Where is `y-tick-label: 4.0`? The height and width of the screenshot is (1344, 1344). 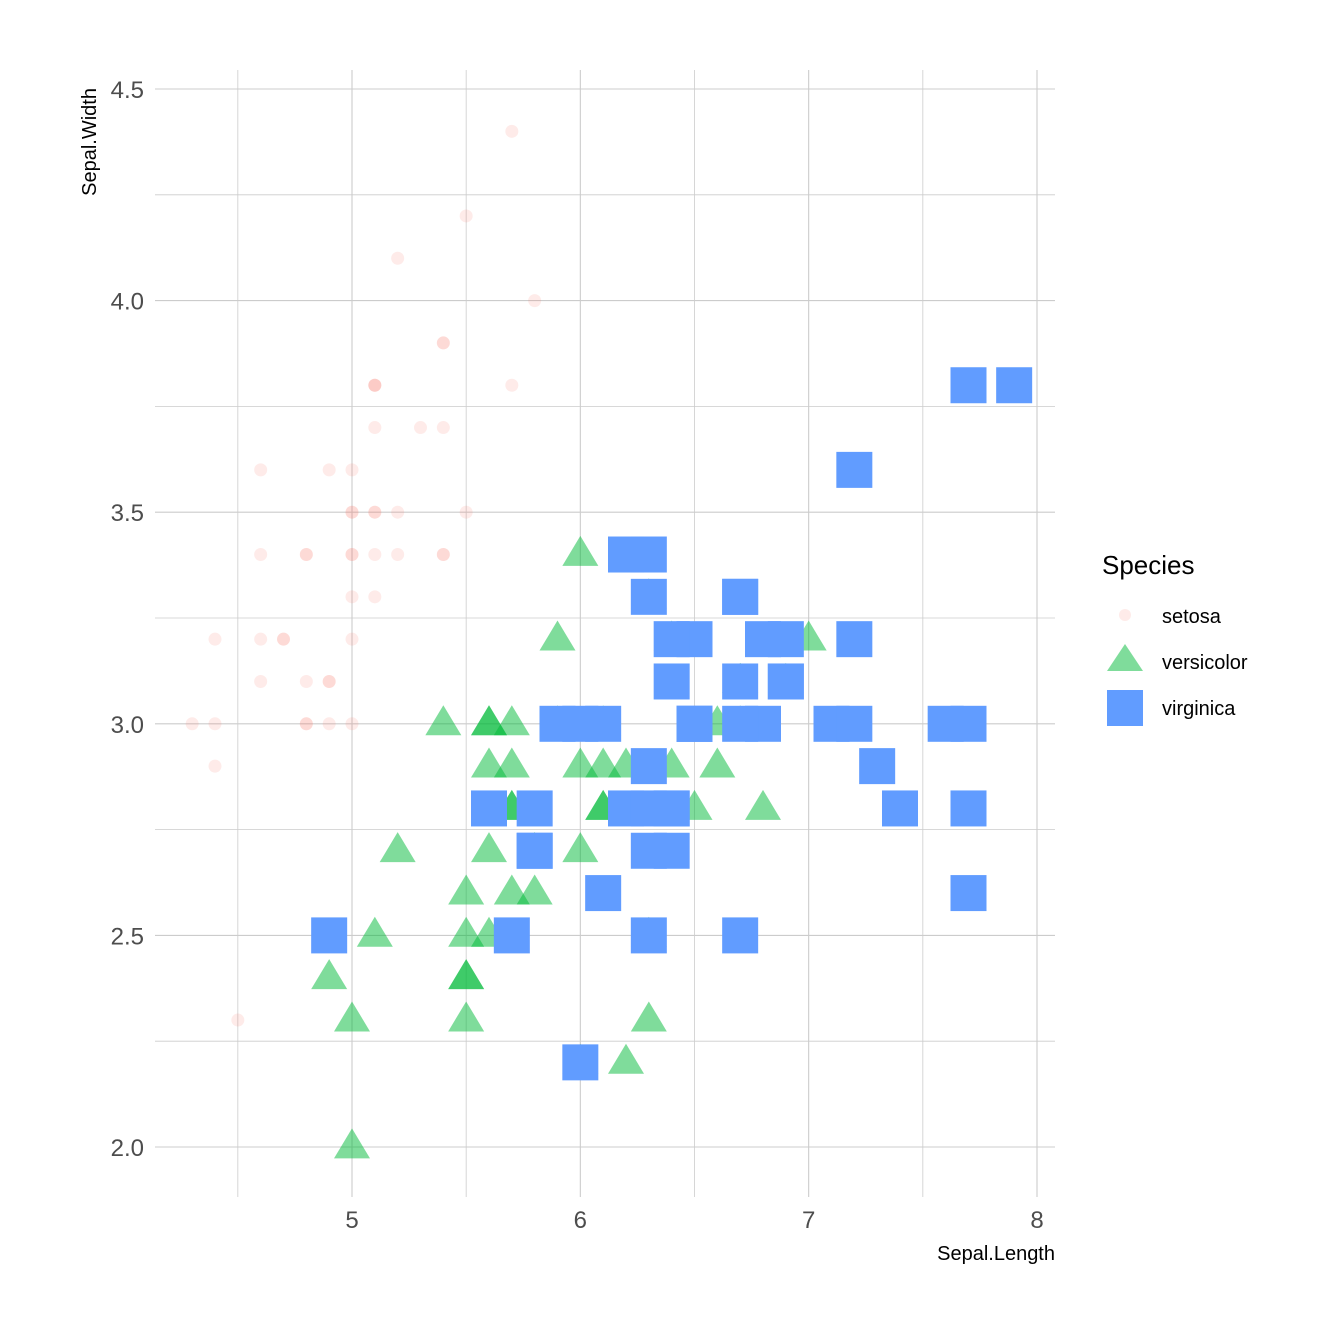 y-tick-label: 4.0 is located at coordinates (127, 302).